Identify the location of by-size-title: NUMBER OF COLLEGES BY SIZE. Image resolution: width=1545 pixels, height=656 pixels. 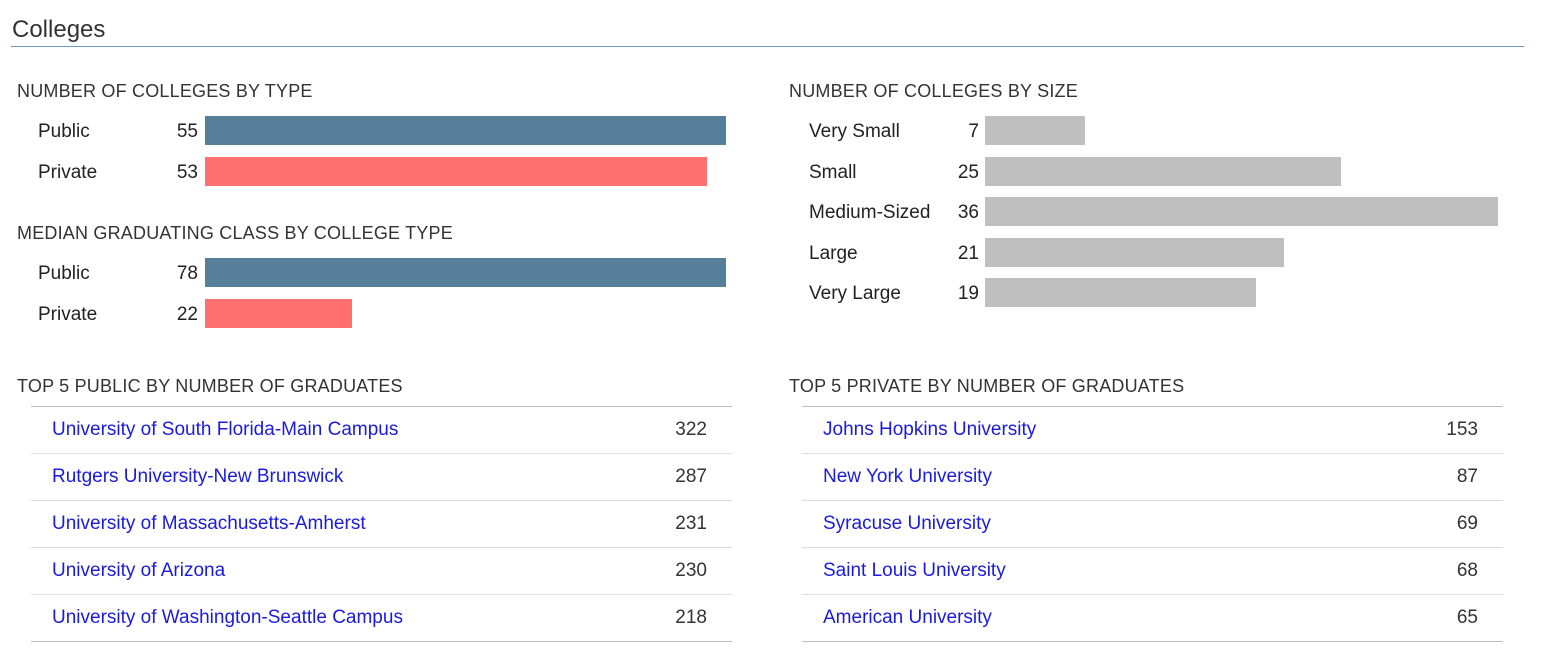
(933, 91).